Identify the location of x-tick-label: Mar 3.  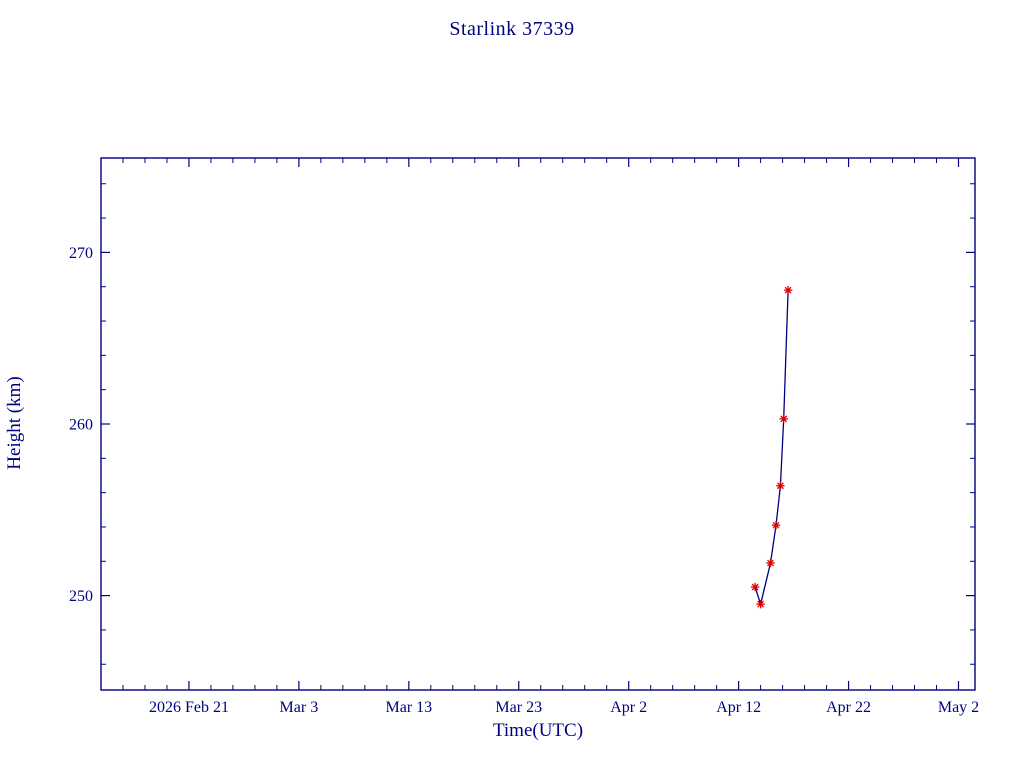
(299, 707).